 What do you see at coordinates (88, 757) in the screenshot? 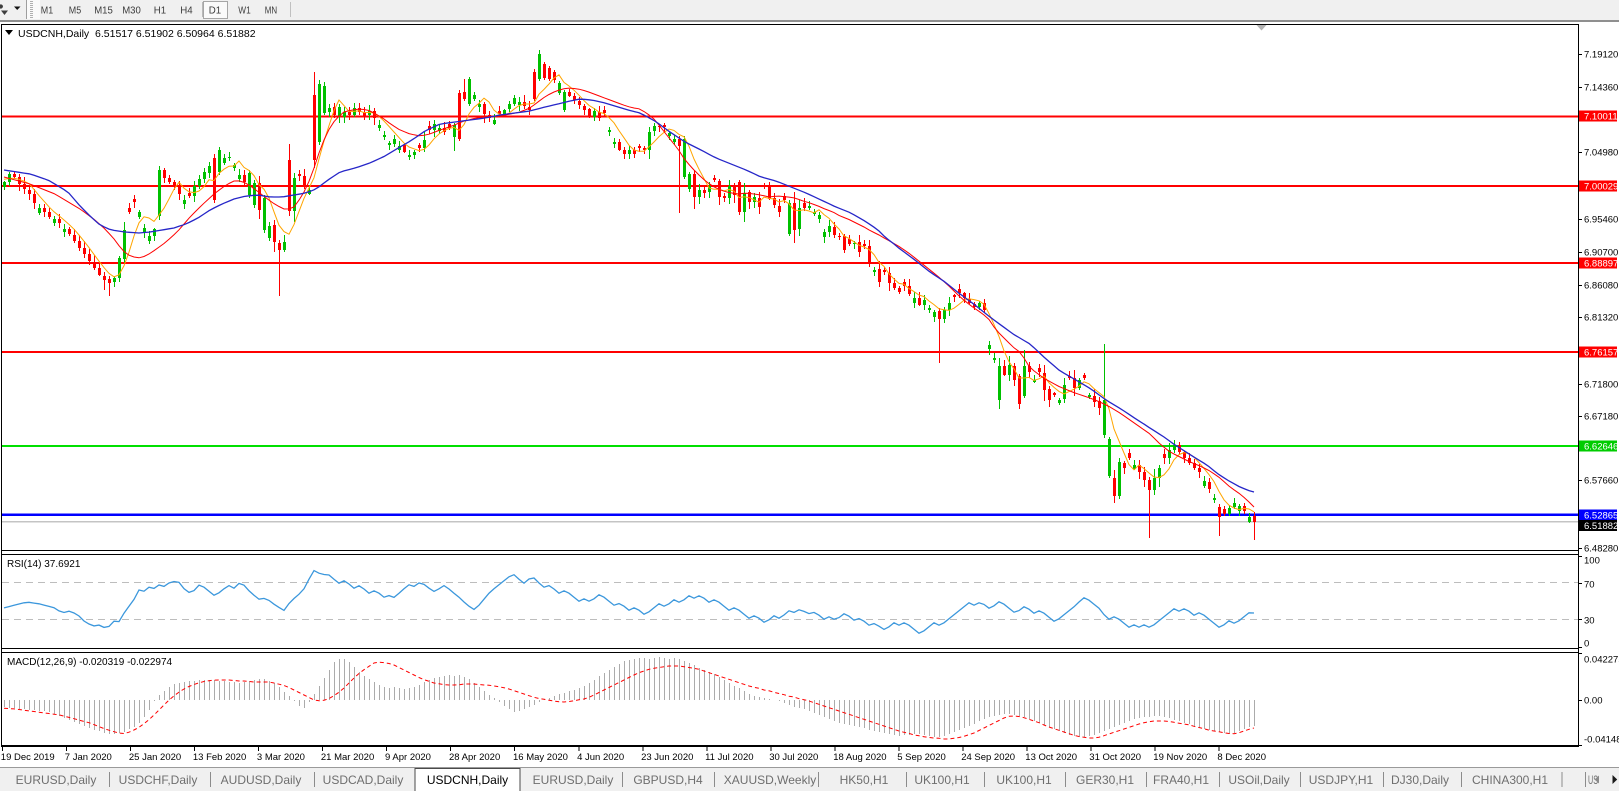
I see `svg-text: 7 Jan 2020` at bounding box center [88, 757].